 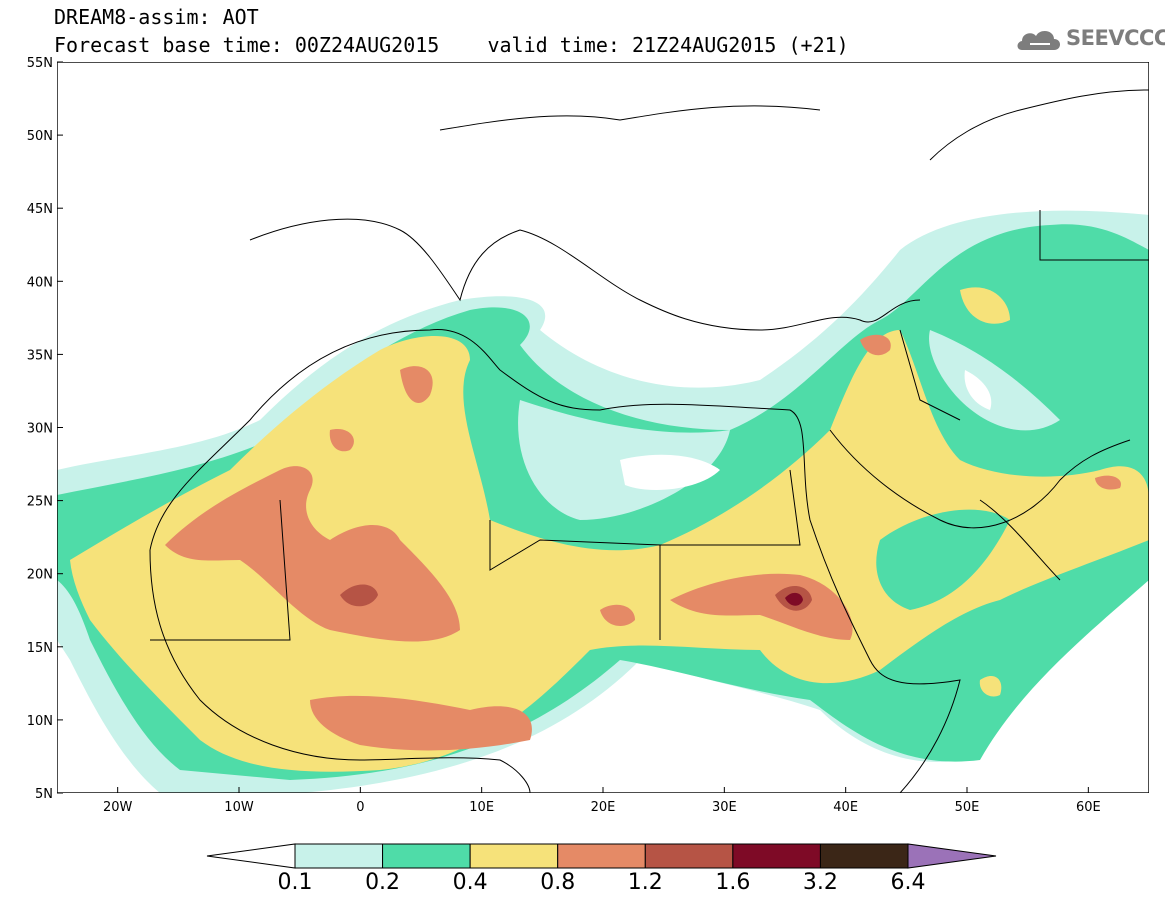 I want to click on lon-tick-label: 10W, so click(x=239, y=807).